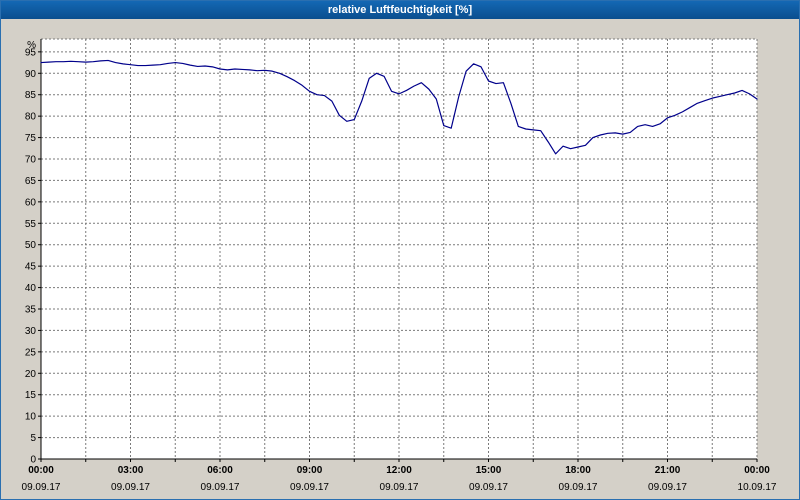 Image resolution: width=800 pixels, height=500 pixels. Describe the element at coordinates (31, 138) in the screenshot. I see `svg-text: 75` at that location.